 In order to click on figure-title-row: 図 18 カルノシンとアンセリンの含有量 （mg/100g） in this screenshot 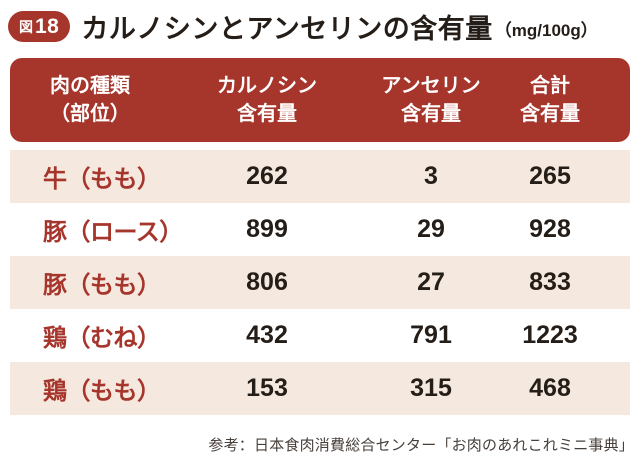, I will do `click(320, 22)`.